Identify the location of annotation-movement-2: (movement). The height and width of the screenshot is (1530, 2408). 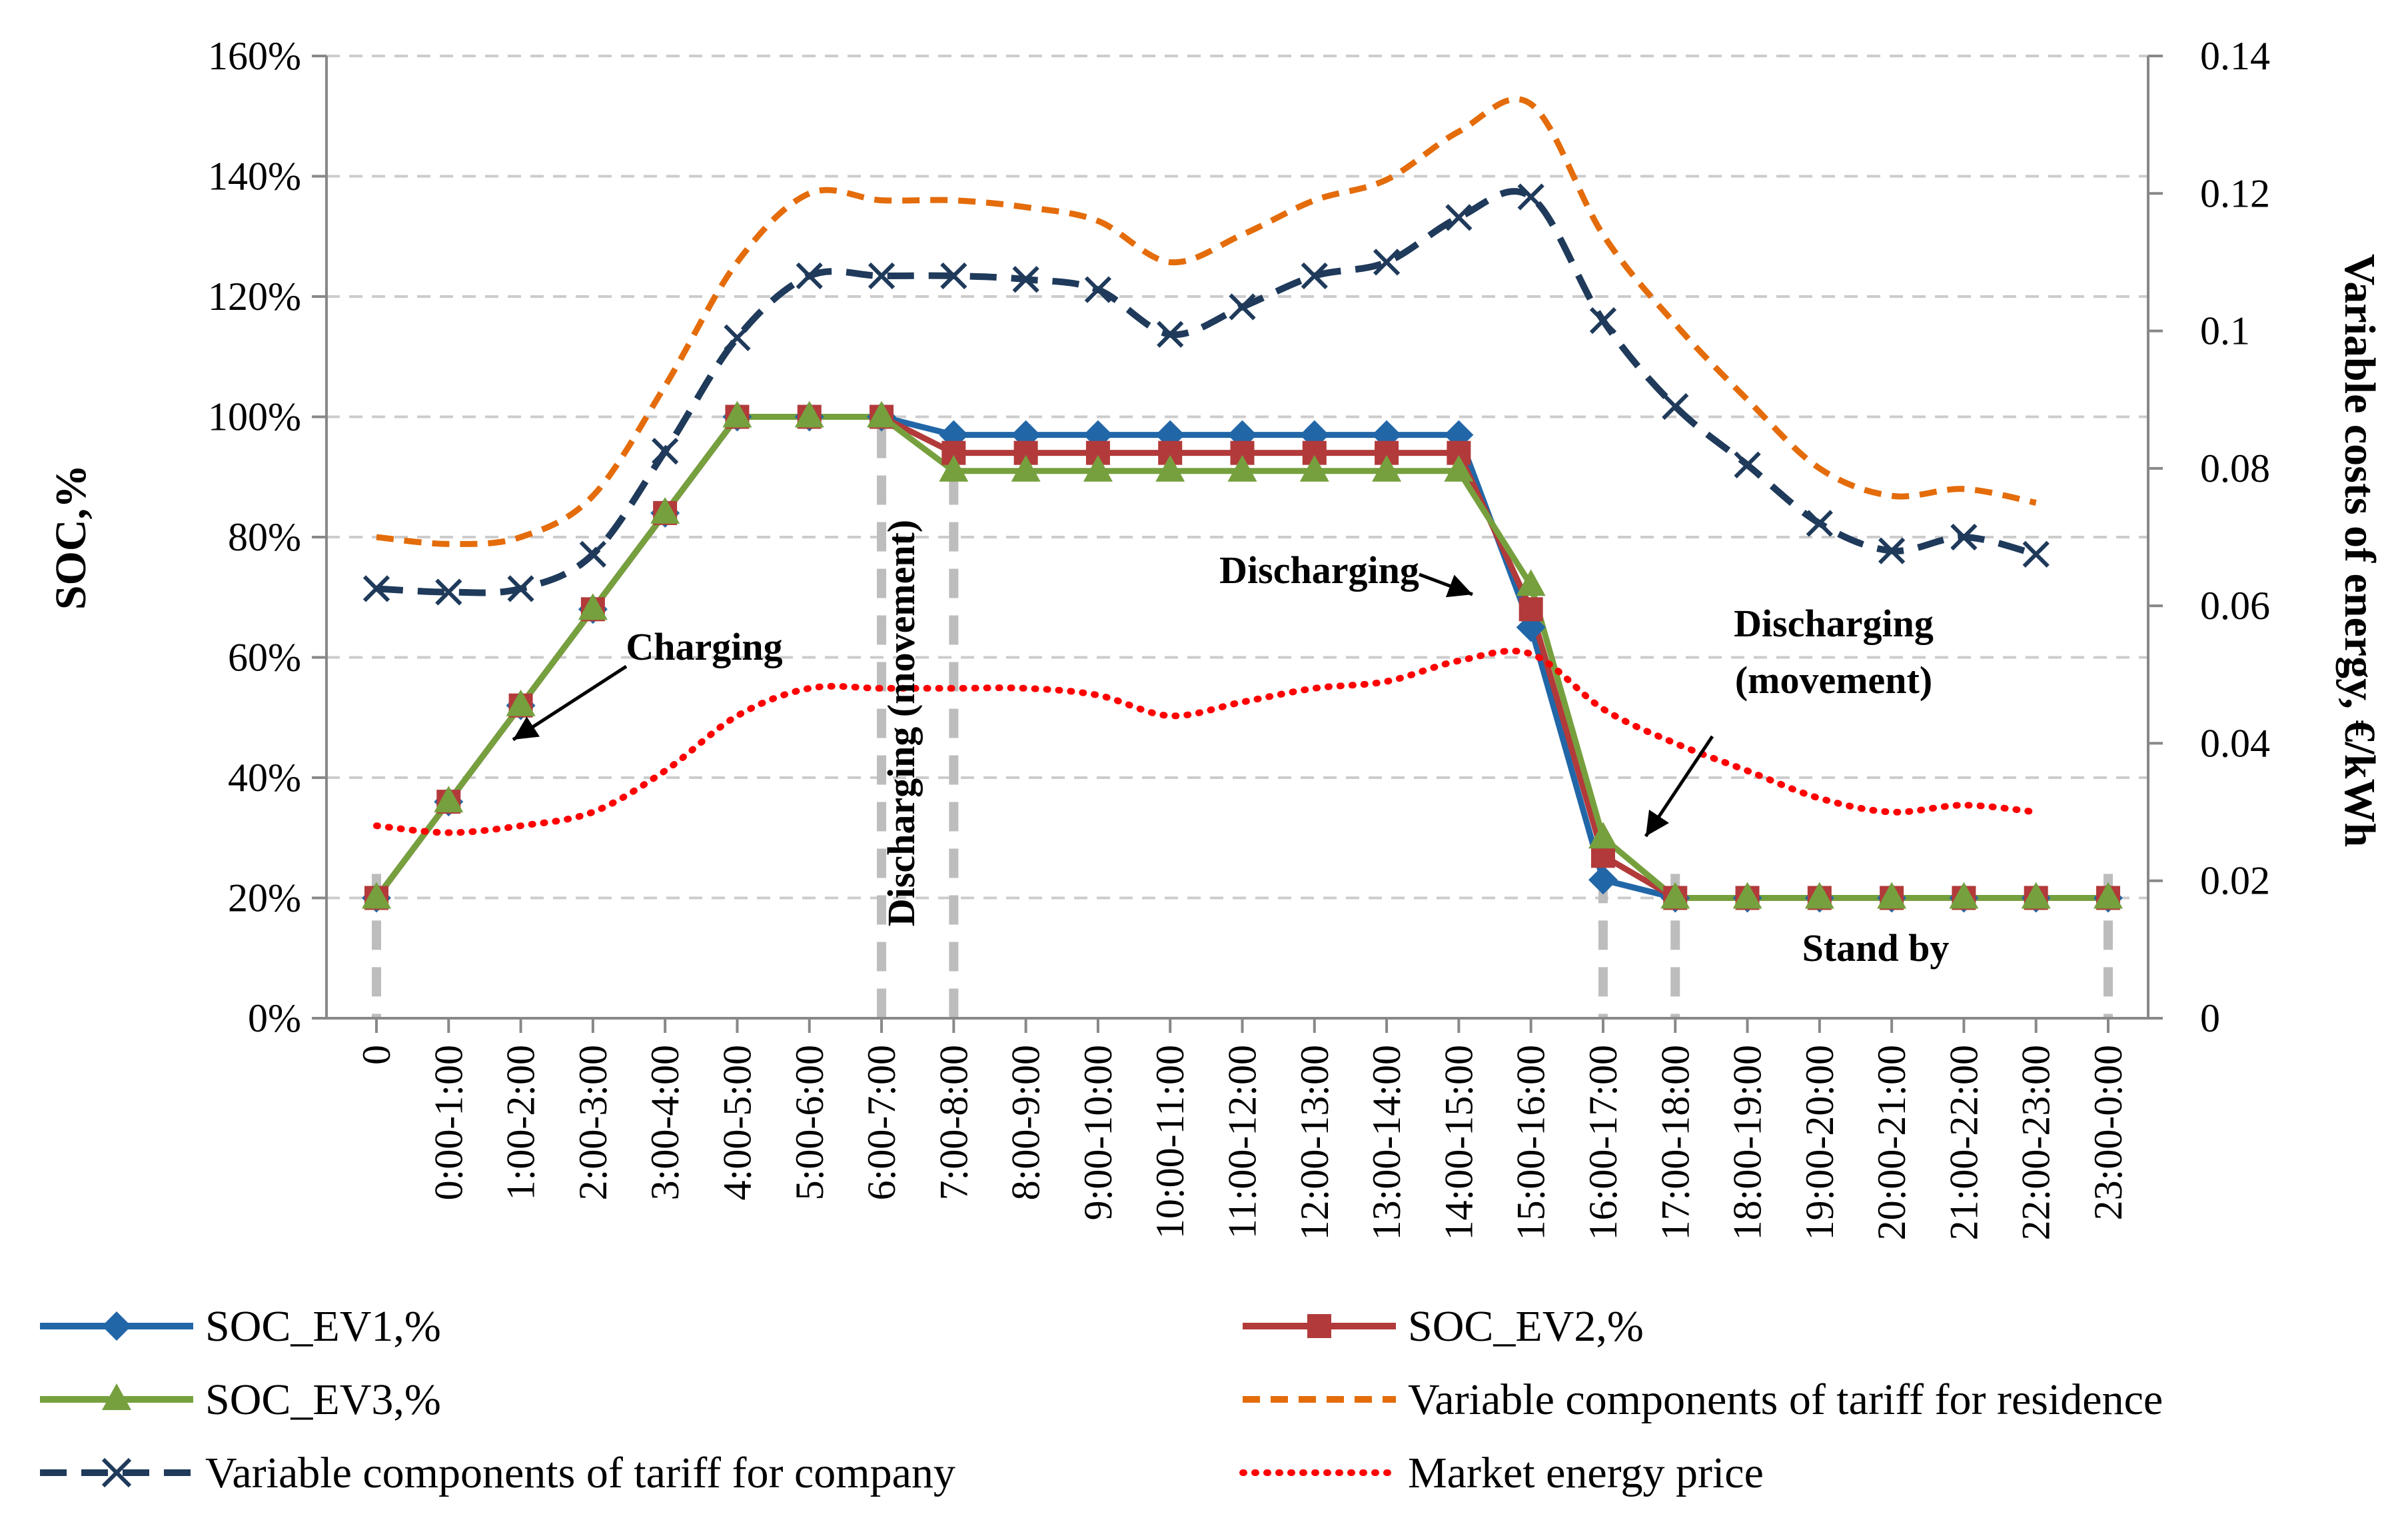
(1833, 680).